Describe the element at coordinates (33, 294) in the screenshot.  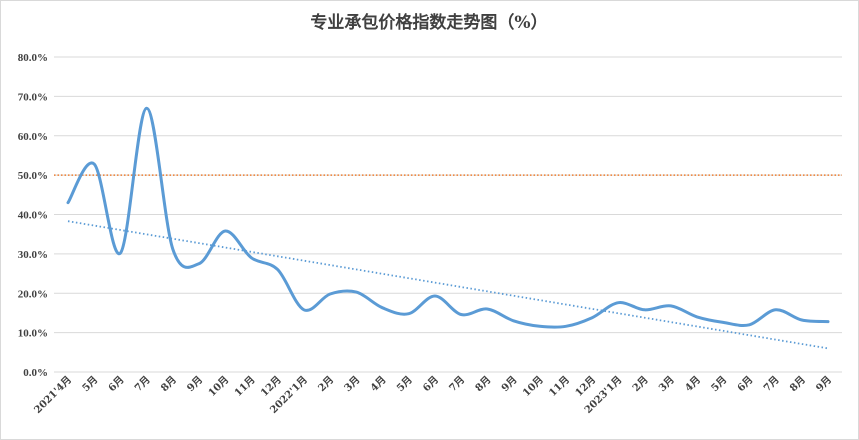
I see `y-tick-label: 20.0%` at that location.